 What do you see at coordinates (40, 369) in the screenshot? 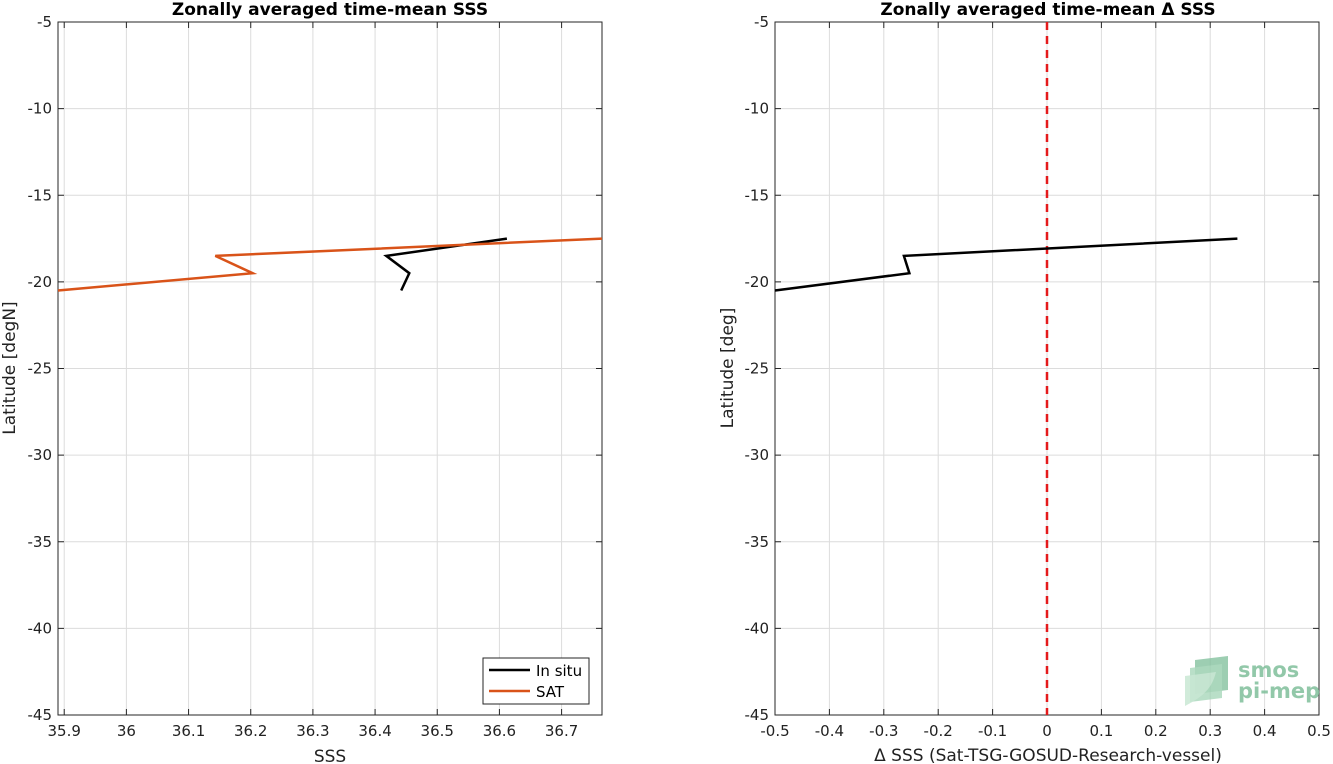
I see `sss-y-tick-label: -25` at bounding box center [40, 369].